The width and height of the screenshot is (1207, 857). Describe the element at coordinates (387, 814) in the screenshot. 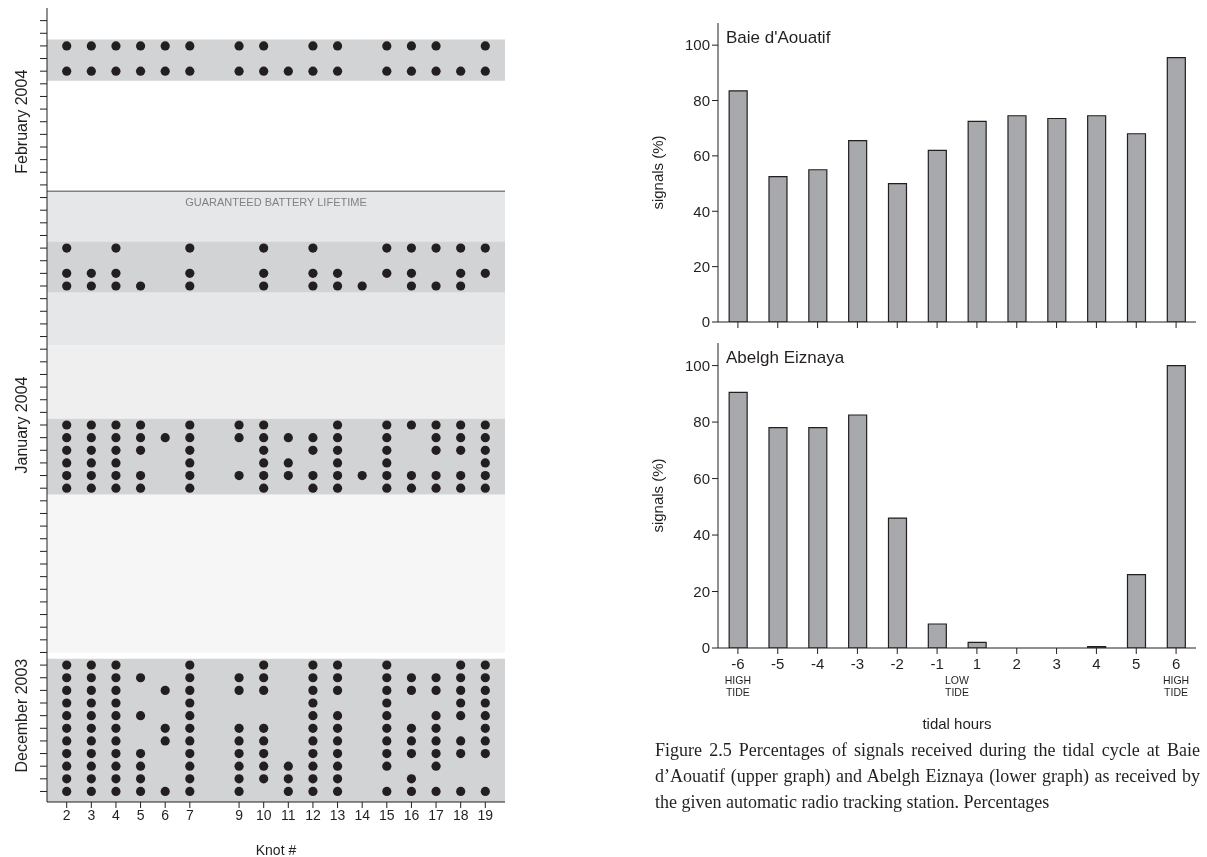

I see `x-tick-label: 15` at that location.